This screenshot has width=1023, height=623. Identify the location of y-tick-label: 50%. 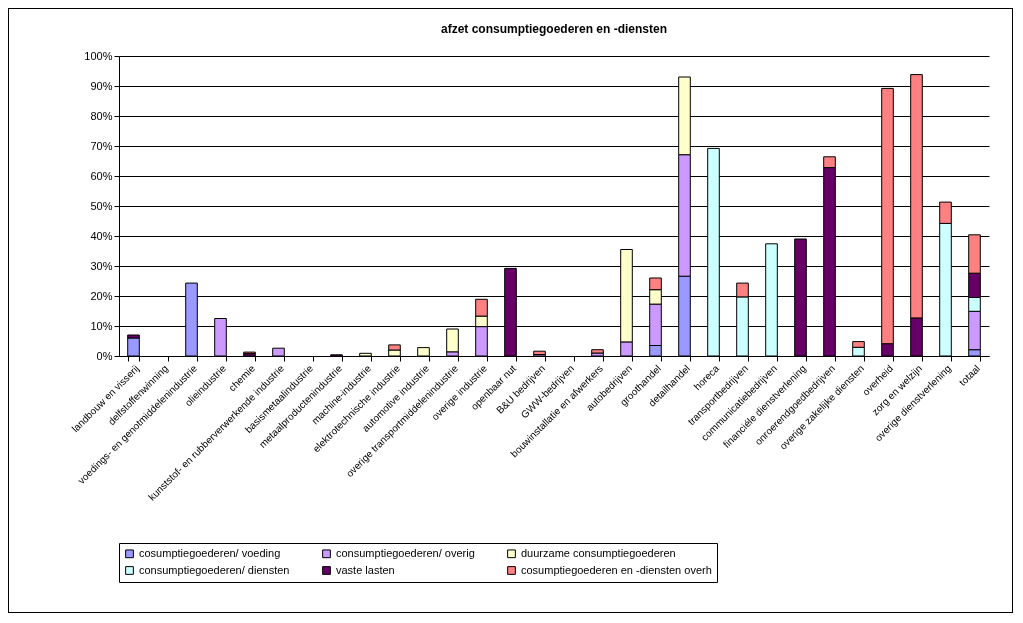
(101, 205).